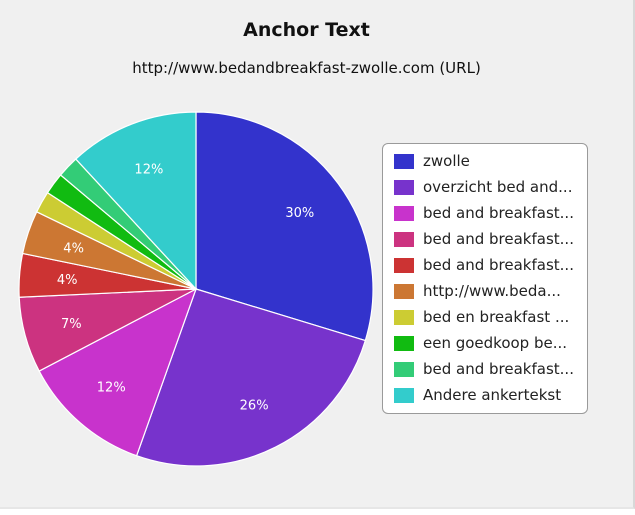 This screenshot has width=635, height=515. I want to click on pie-data-label-2: 12%, so click(111, 388).